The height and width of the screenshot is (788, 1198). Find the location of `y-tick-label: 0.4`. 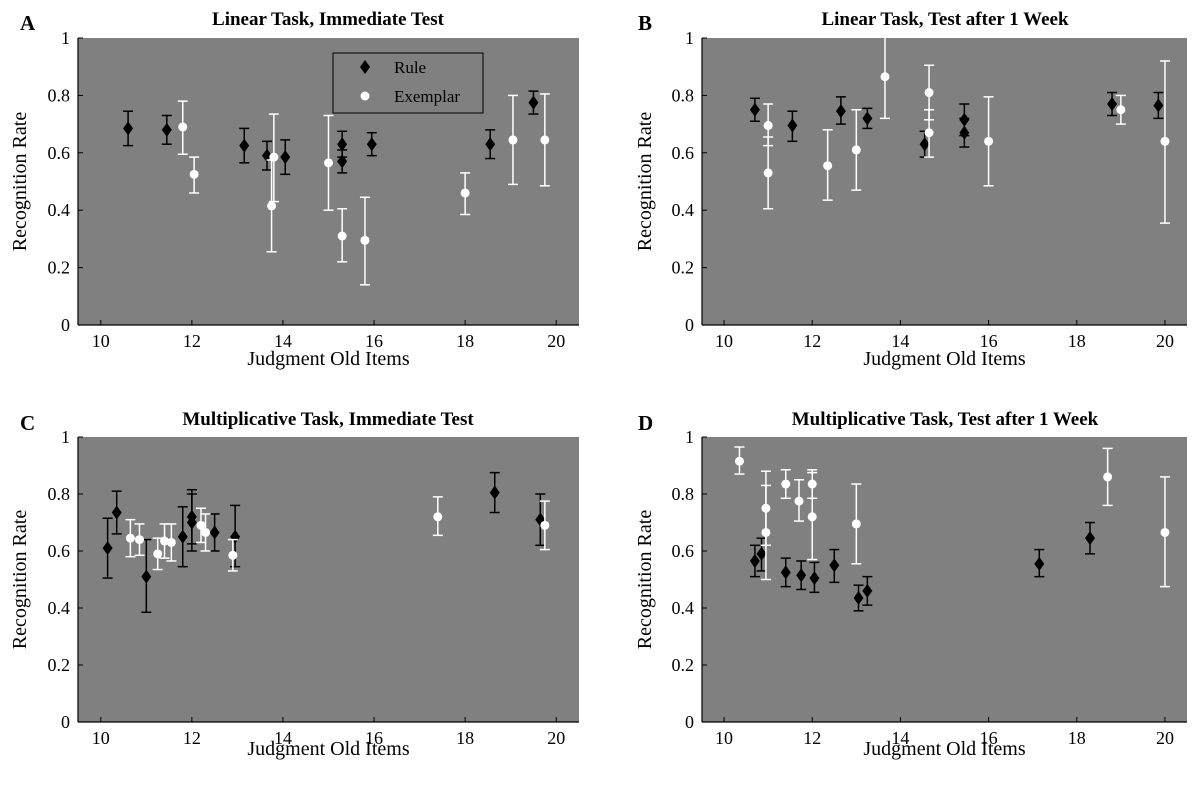

y-tick-label: 0.4 is located at coordinates (683, 210).